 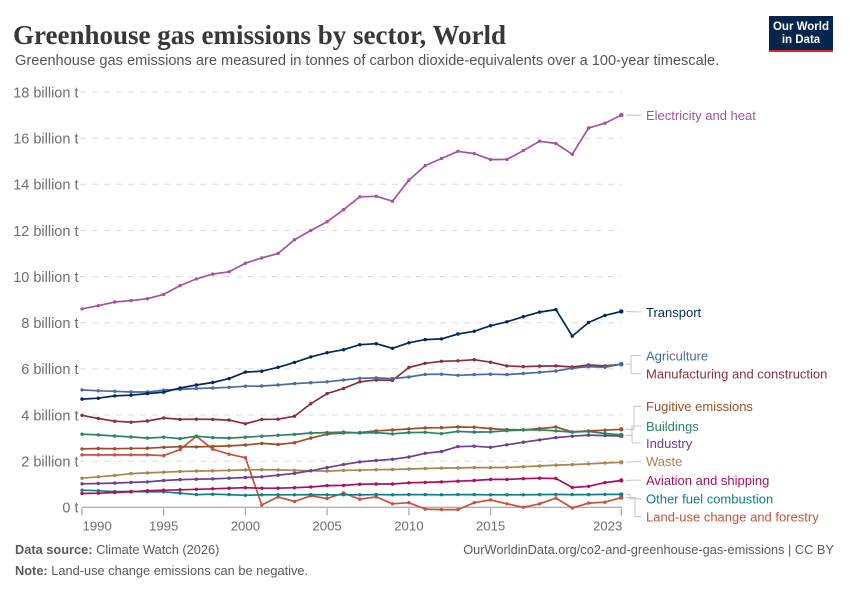 I want to click on svg-text: 2023, so click(x=607, y=525).